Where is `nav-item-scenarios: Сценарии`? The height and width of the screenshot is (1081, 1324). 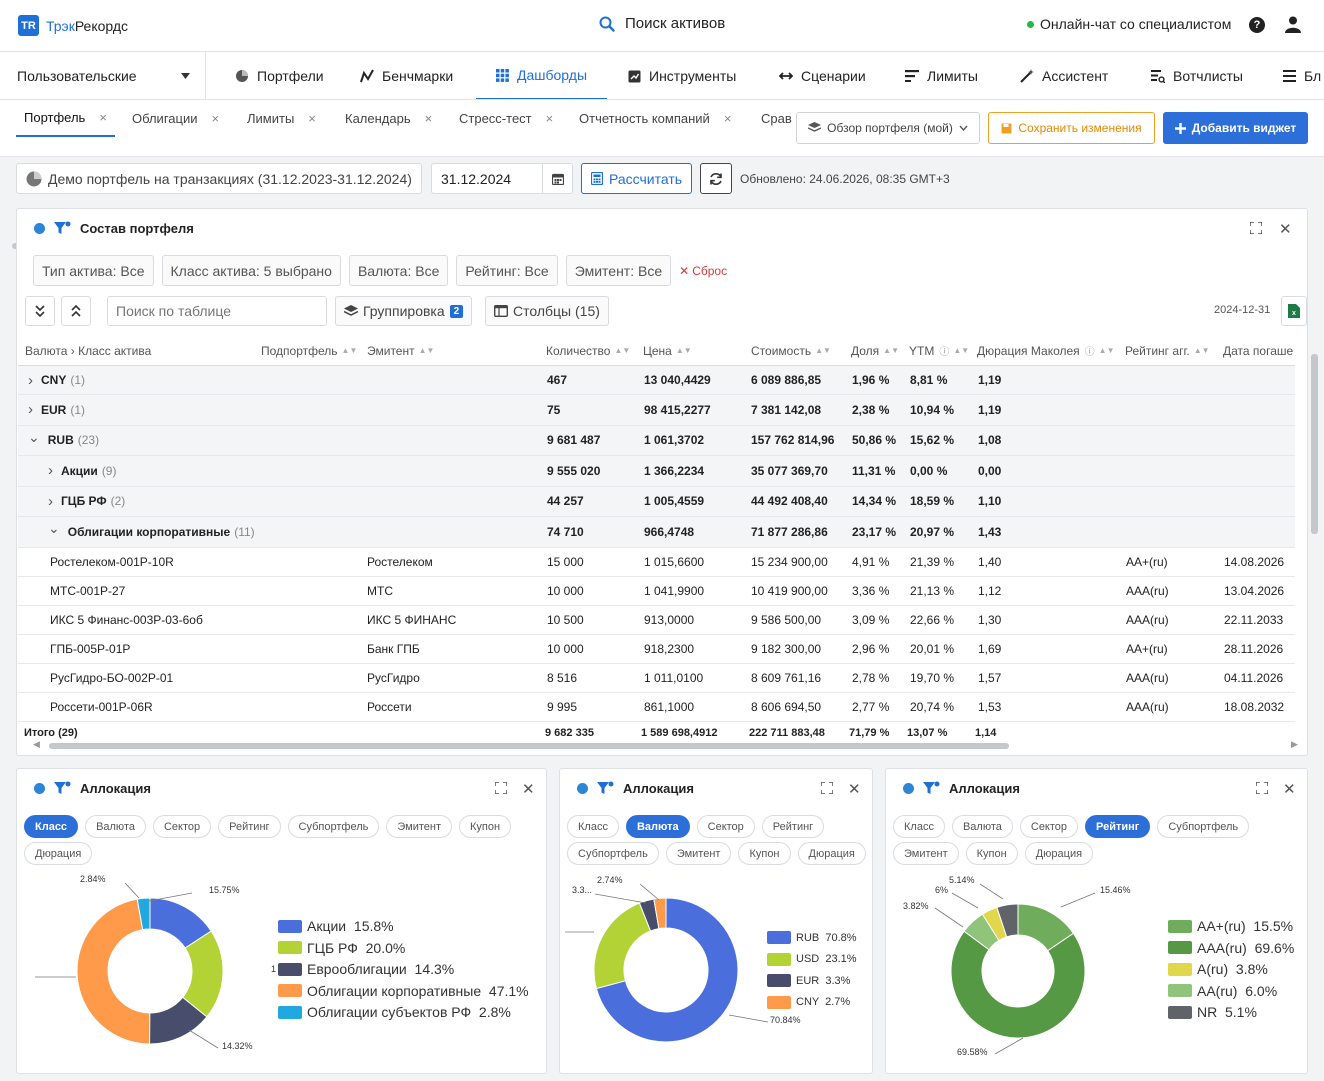 nav-item-scenarios: Сценарии is located at coordinates (822, 75).